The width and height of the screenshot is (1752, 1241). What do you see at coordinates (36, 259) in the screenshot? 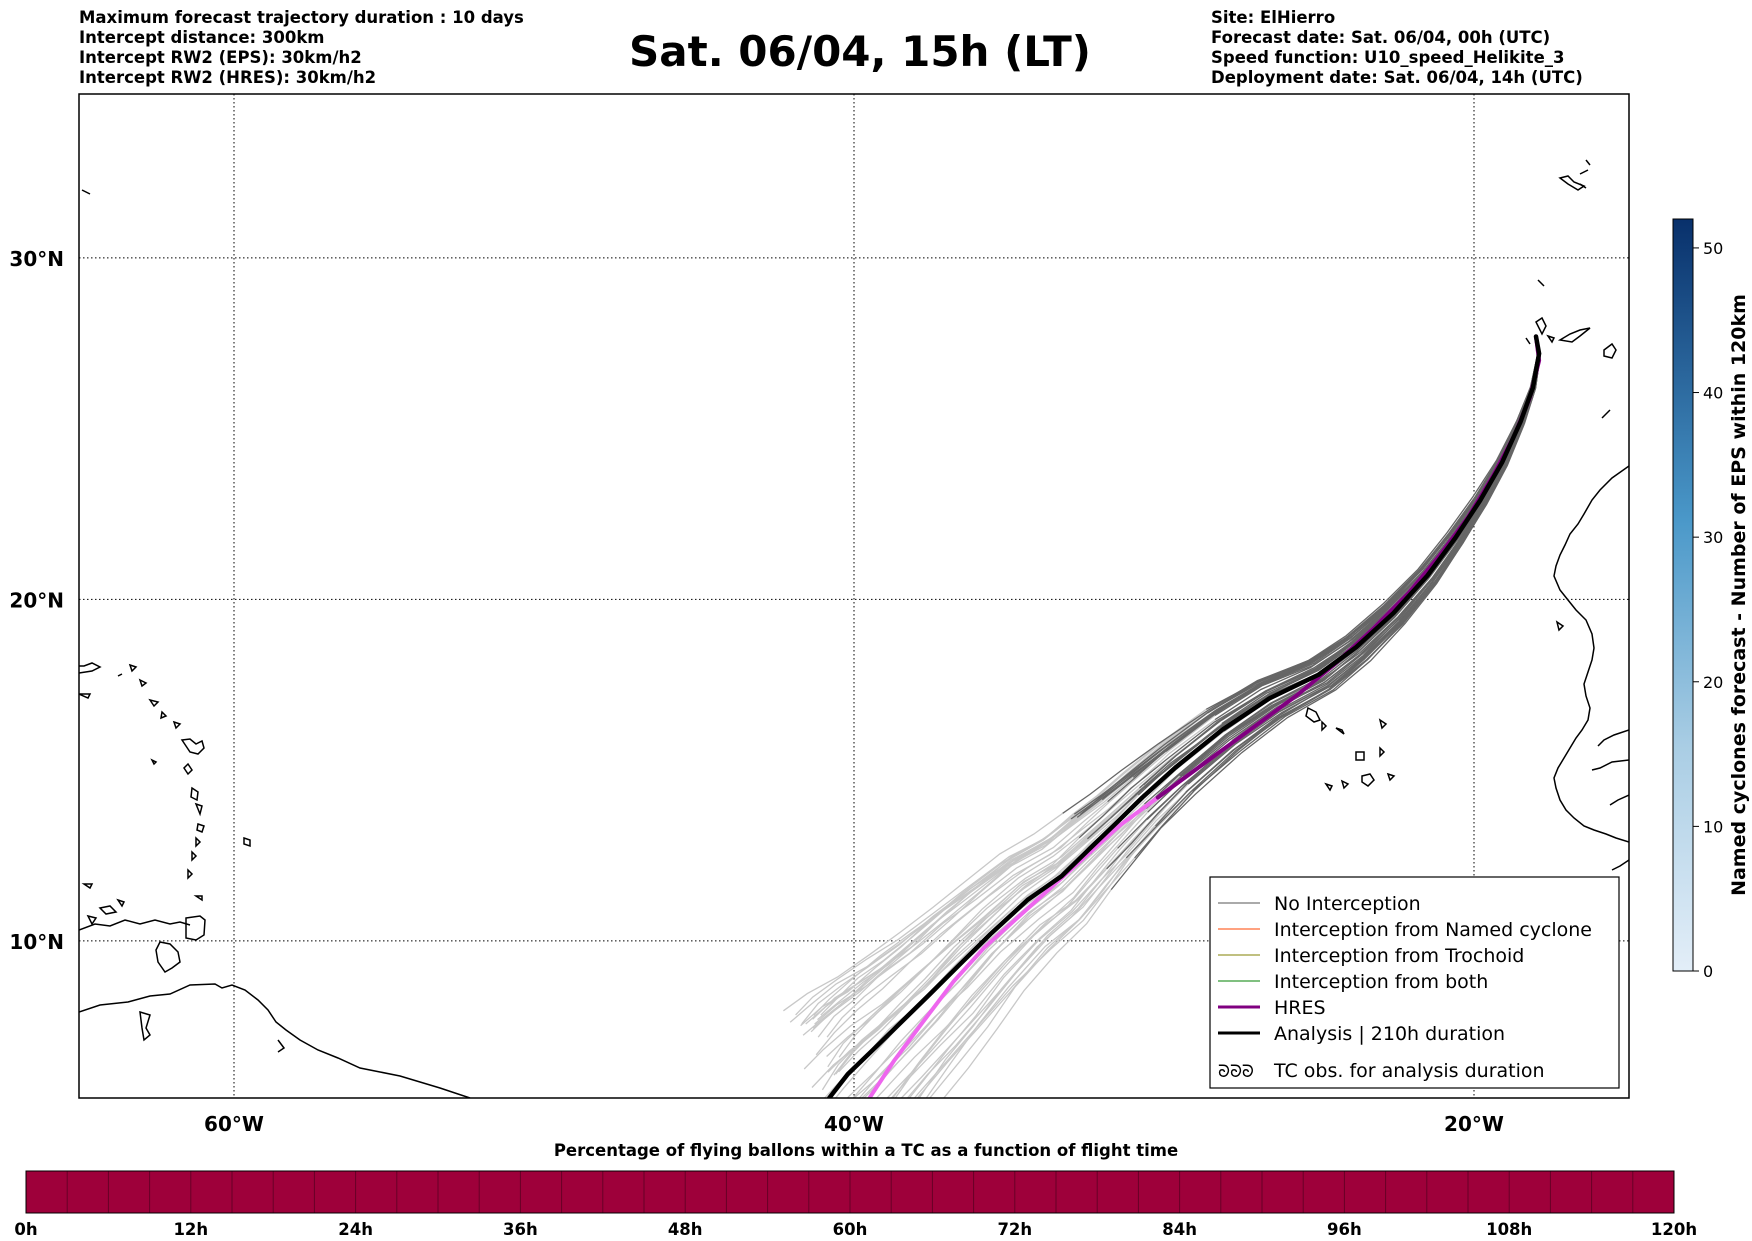
I see `lat-tick-label: 30°N` at bounding box center [36, 259].